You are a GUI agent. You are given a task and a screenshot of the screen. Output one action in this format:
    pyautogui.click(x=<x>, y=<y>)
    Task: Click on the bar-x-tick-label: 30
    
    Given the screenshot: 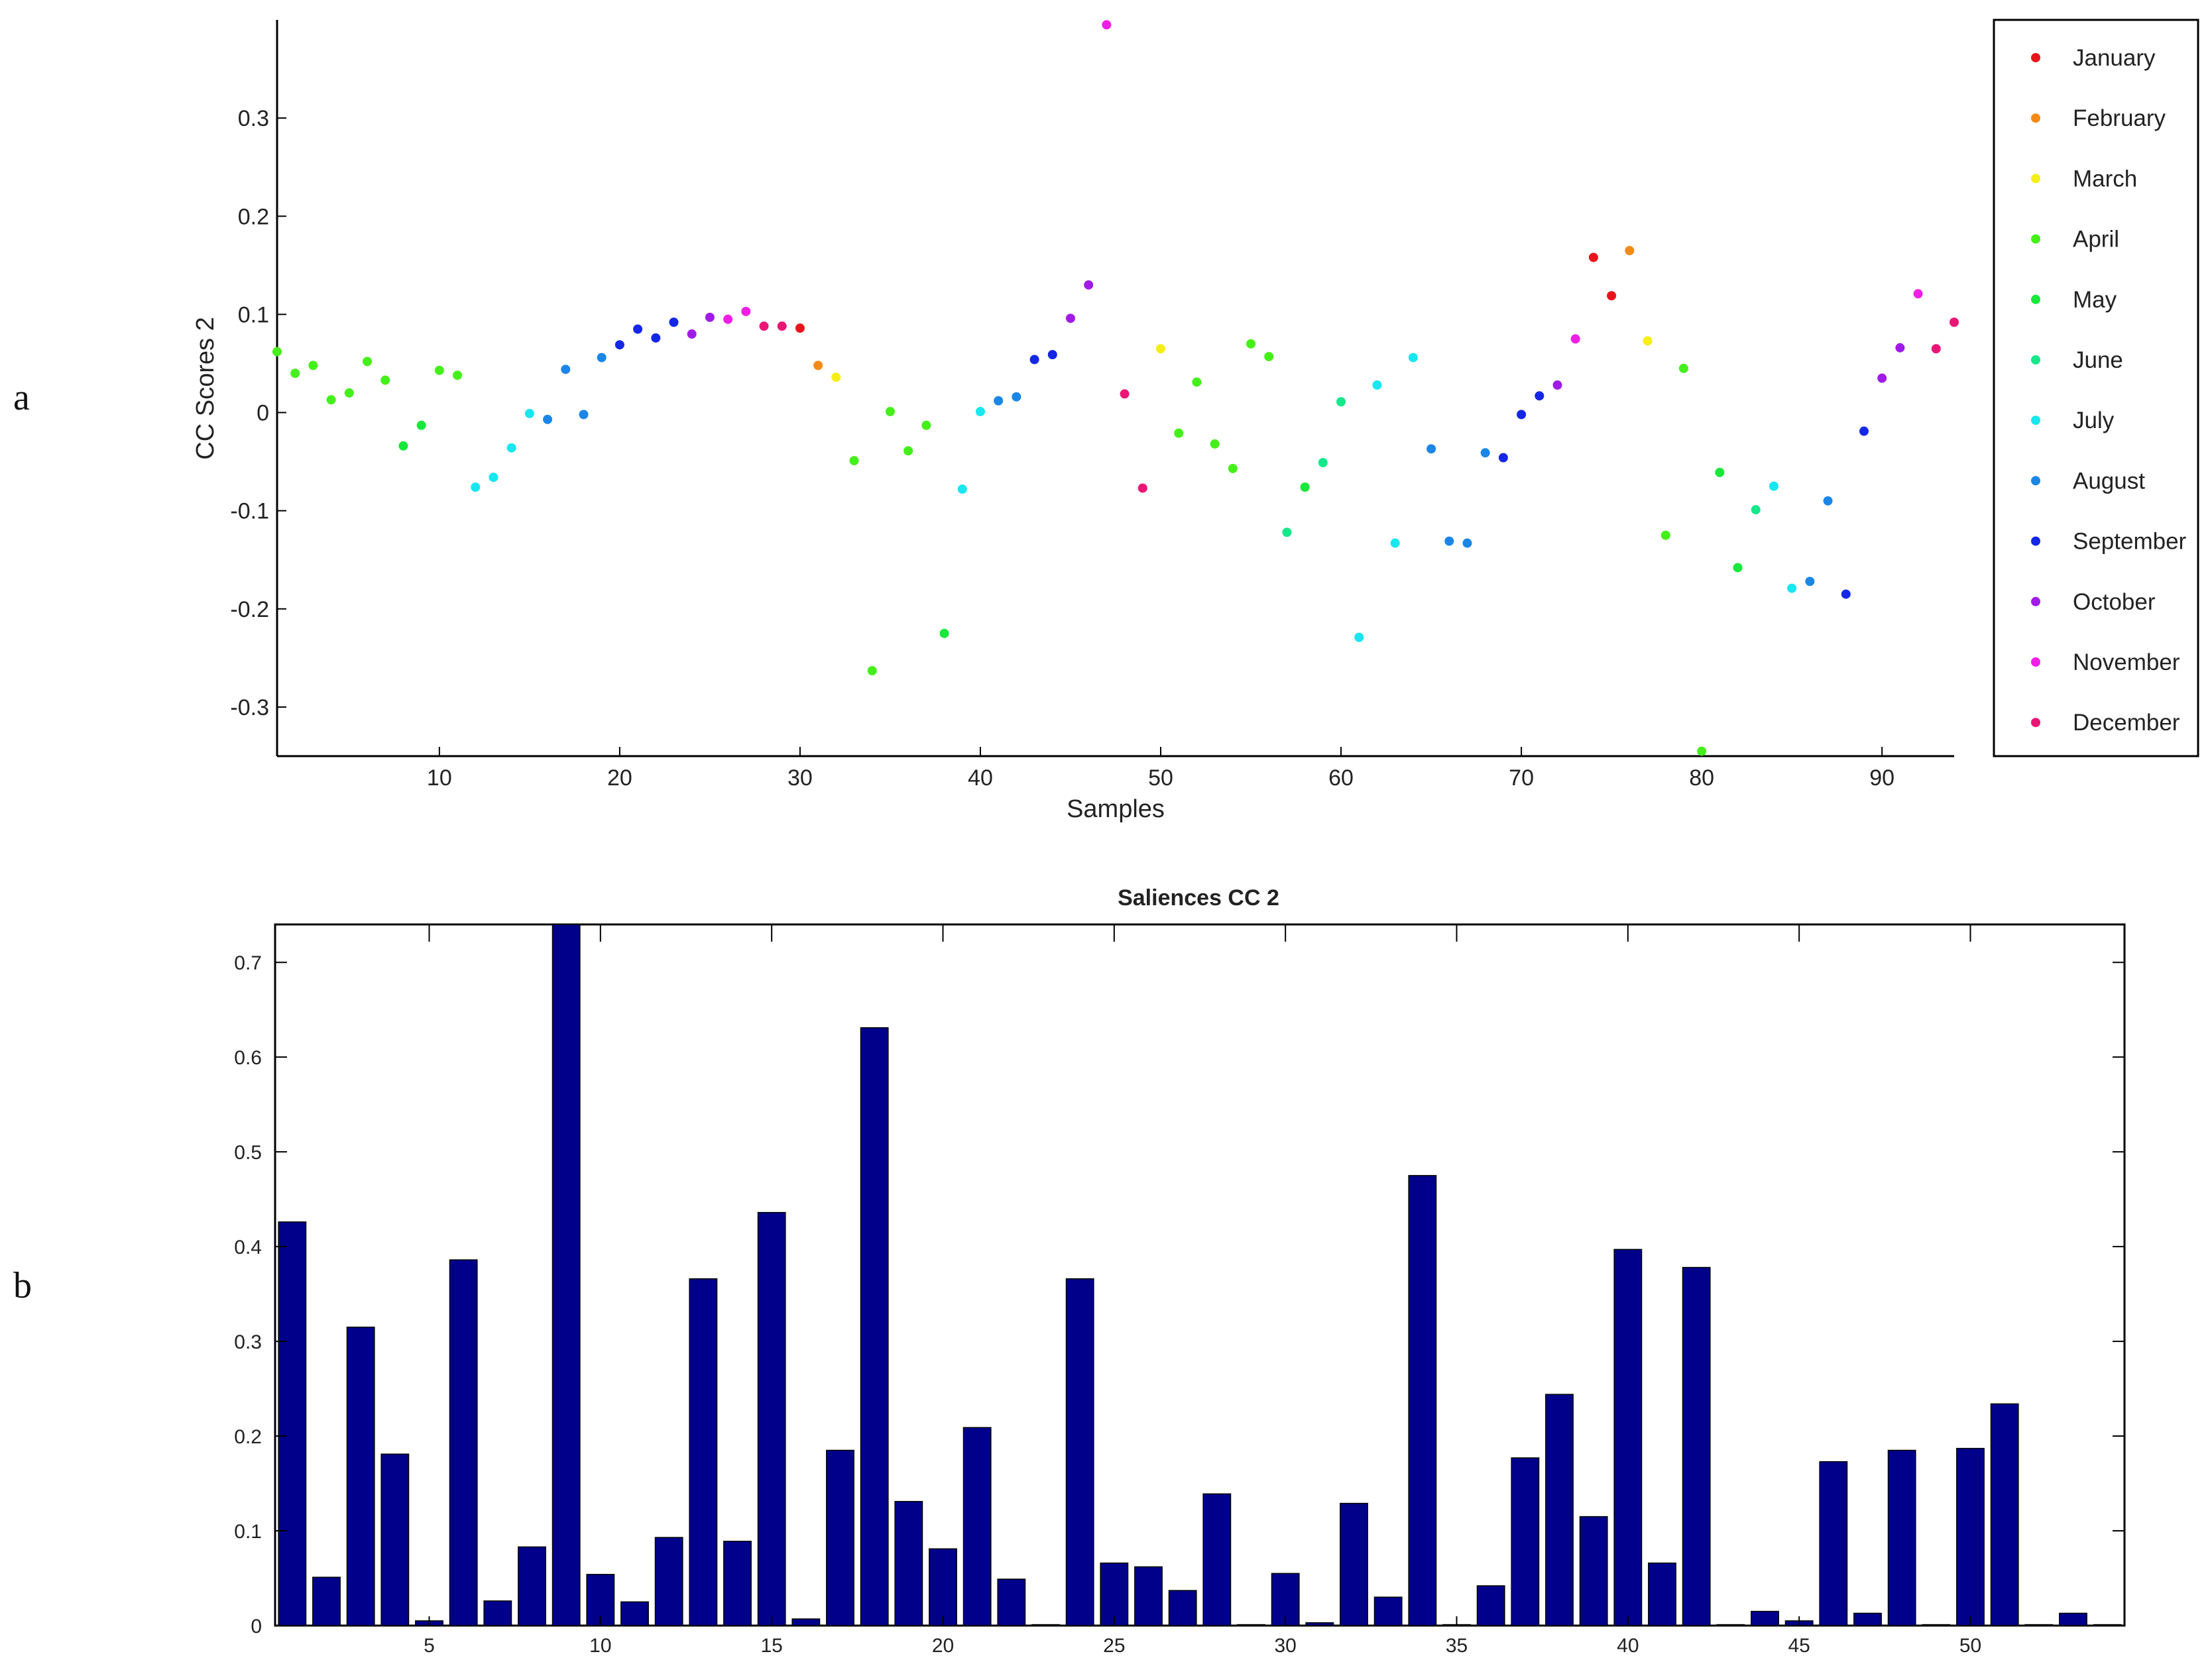 What is the action you would take?
    pyautogui.click(x=1285, y=1646)
    